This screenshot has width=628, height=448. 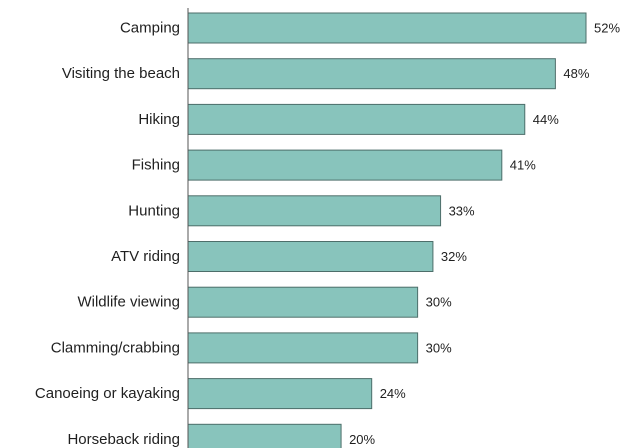 What do you see at coordinates (159, 119) in the screenshot?
I see `category-label-2: Hiking` at bounding box center [159, 119].